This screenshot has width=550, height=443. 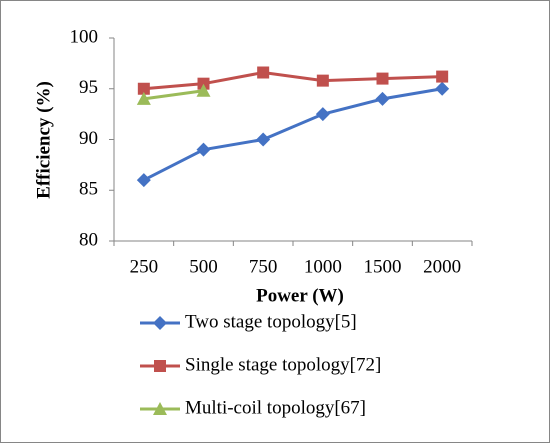 What do you see at coordinates (383, 266) in the screenshot?
I see `x-tick-label: 1500` at bounding box center [383, 266].